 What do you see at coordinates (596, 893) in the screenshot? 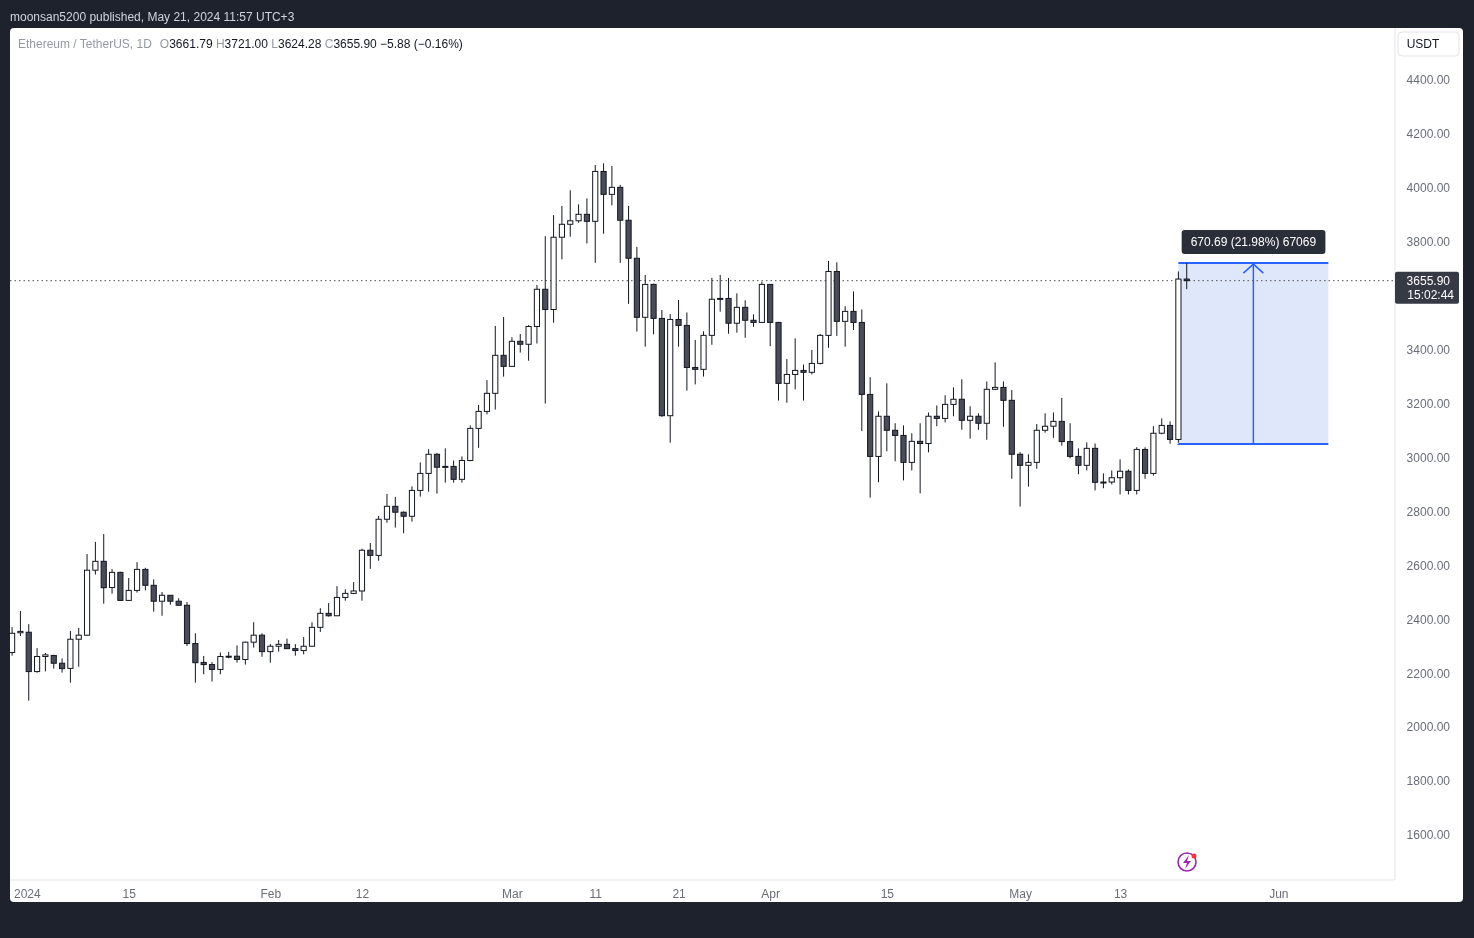
I see `x-tick-label: 11` at bounding box center [596, 893].